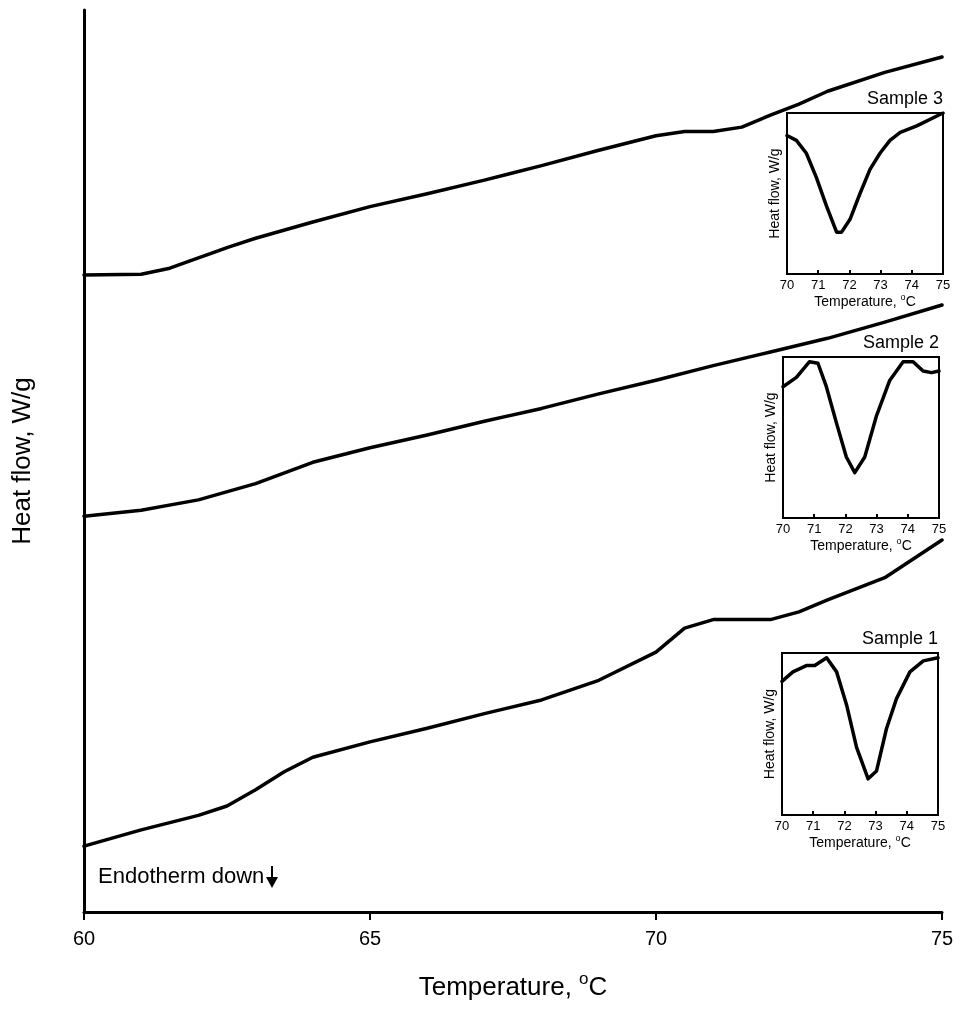 The height and width of the screenshot is (1026, 962). I want to click on chart-title: Sample 1, so click(899, 638).